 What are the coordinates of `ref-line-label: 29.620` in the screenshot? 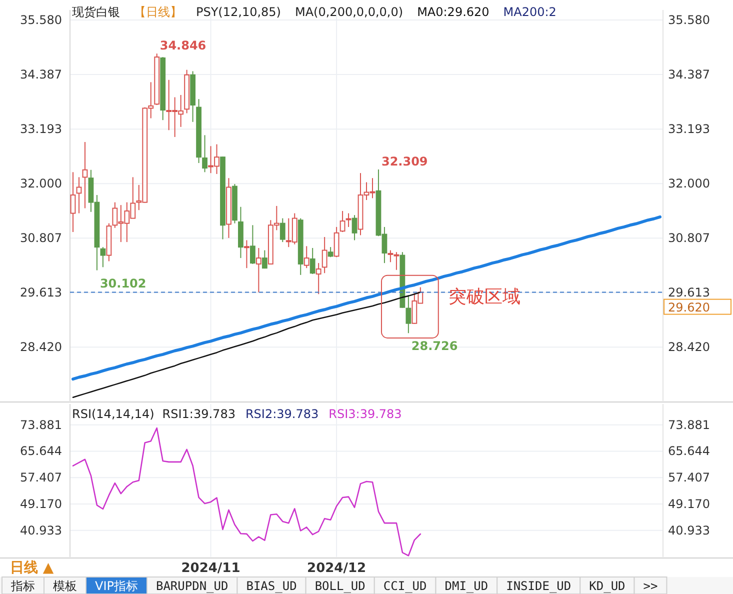 It's located at (689, 307).